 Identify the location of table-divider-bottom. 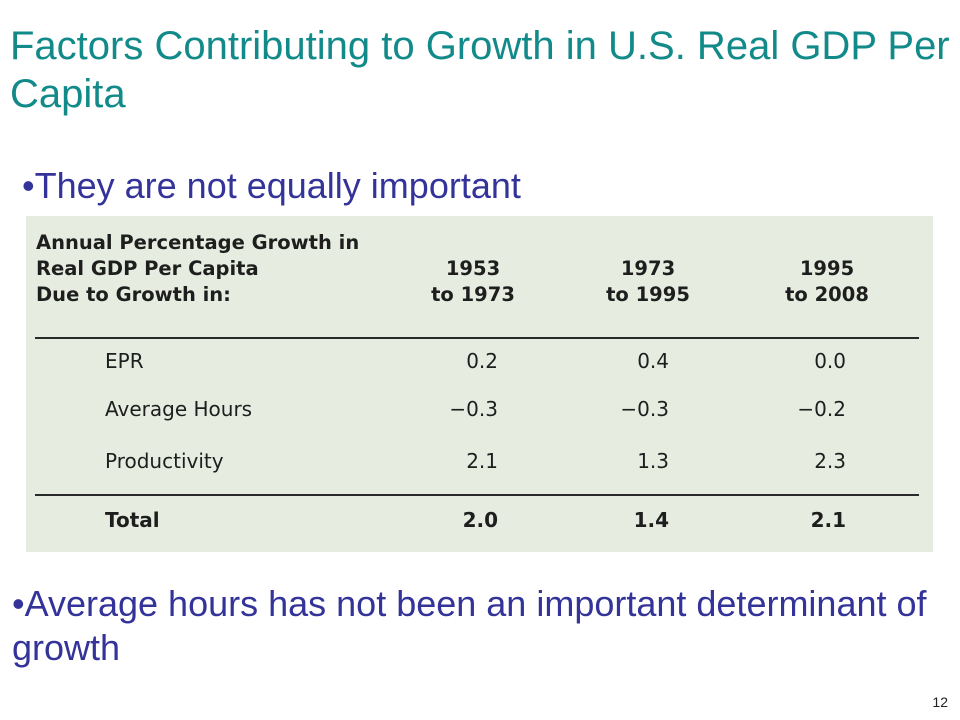
(477, 495).